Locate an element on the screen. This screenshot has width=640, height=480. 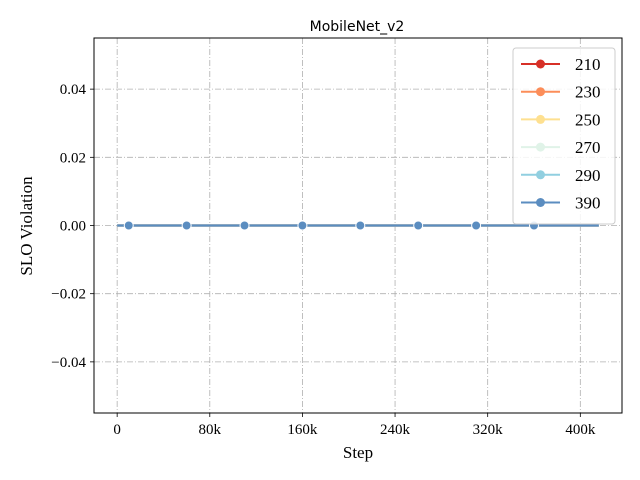
legend-label: 230 is located at coordinates (588, 92).